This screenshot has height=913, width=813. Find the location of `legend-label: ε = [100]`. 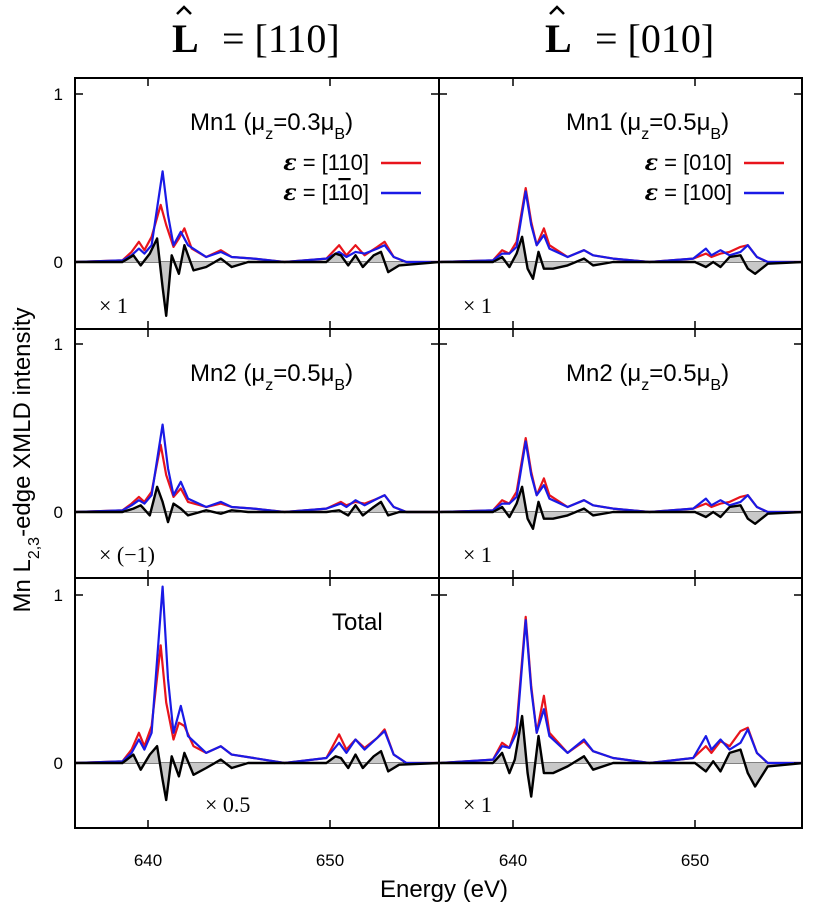

legend-label: ε = [100] is located at coordinates (688, 193).